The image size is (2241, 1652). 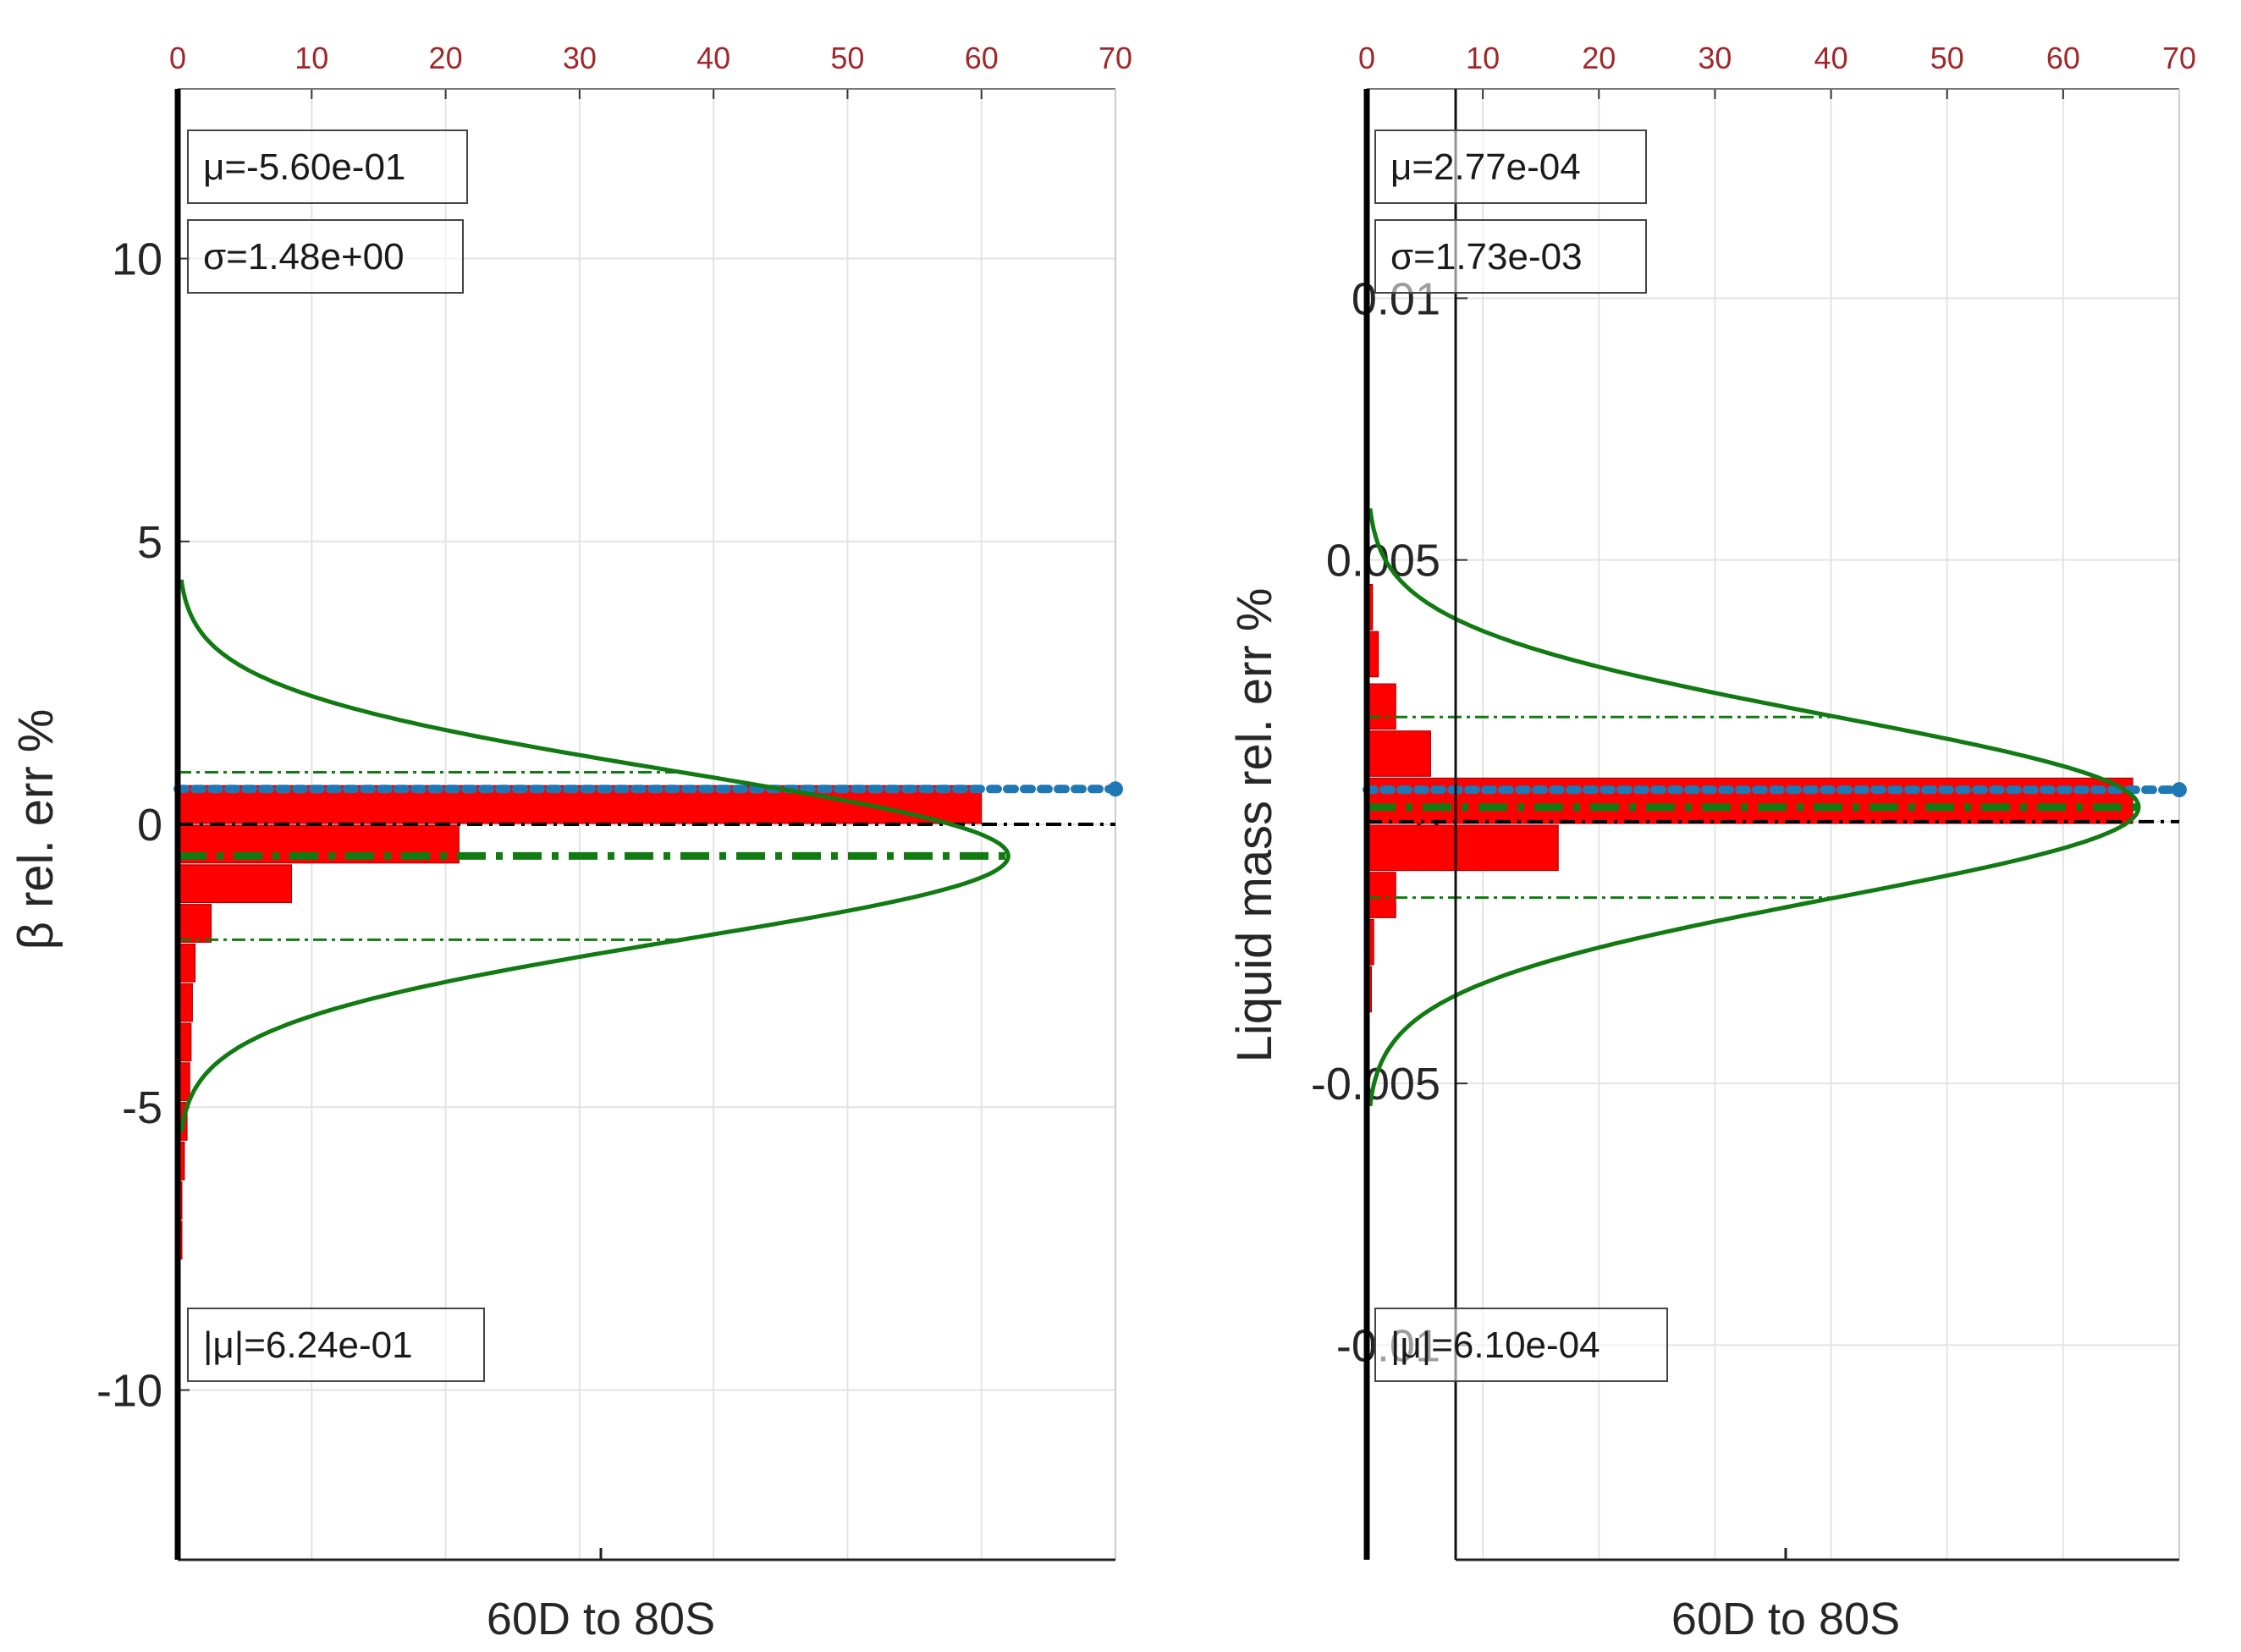 I want to click on left-tick-label: -5, so click(x=142, y=1107).